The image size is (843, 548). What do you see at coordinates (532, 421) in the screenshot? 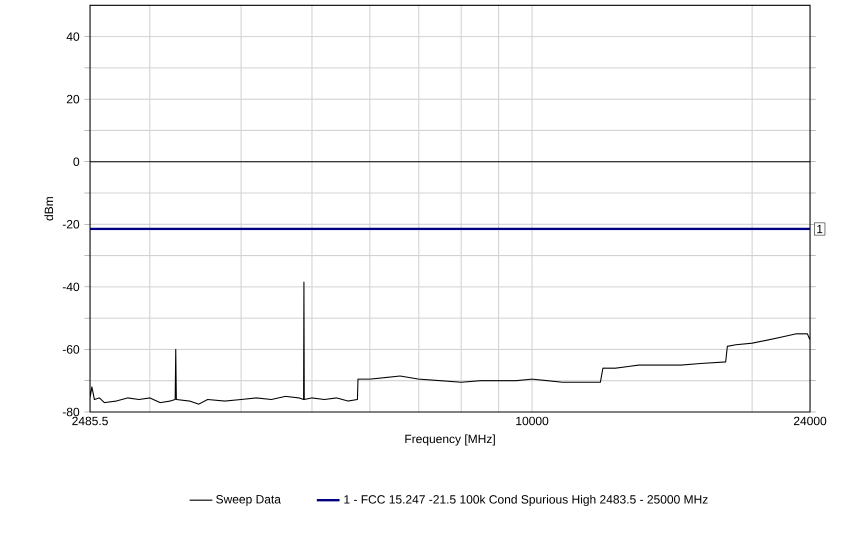
I see `x-tick-label: 10000` at bounding box center [532, 421].